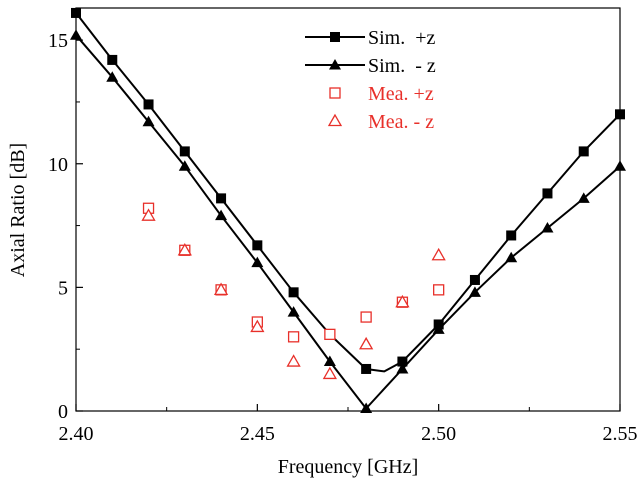 The width and height of the screenshot is (638, 485). Describe the element at coordinates (348, 467) in the screenshot. I see `x-axis-label: Frequency [GHz]` at that location.